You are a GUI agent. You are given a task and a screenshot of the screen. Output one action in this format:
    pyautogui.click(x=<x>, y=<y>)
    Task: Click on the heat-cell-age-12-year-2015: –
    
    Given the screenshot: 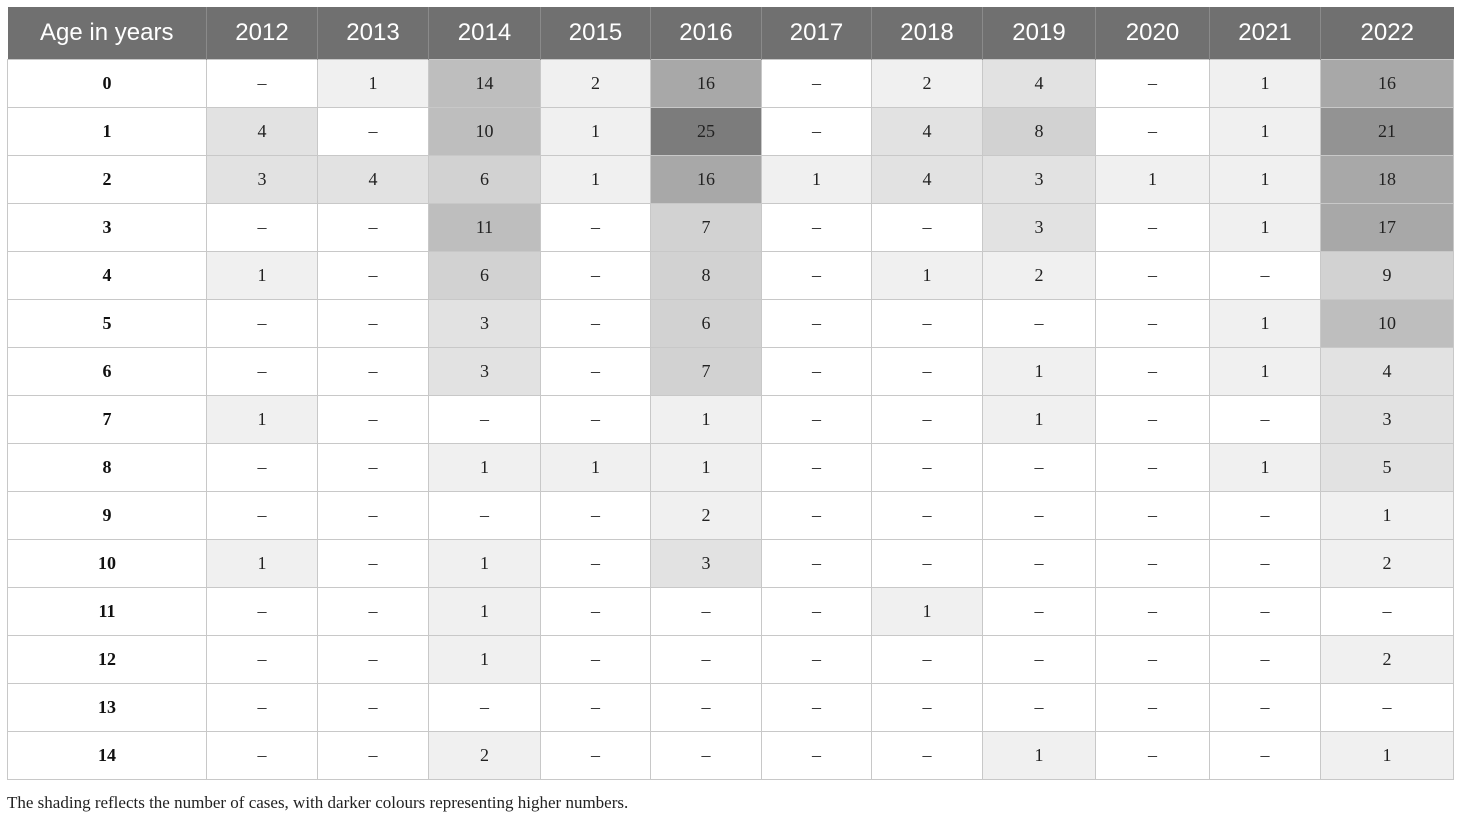 What is the action you would take?
    pyautogui.click(x=595, y=659)
    